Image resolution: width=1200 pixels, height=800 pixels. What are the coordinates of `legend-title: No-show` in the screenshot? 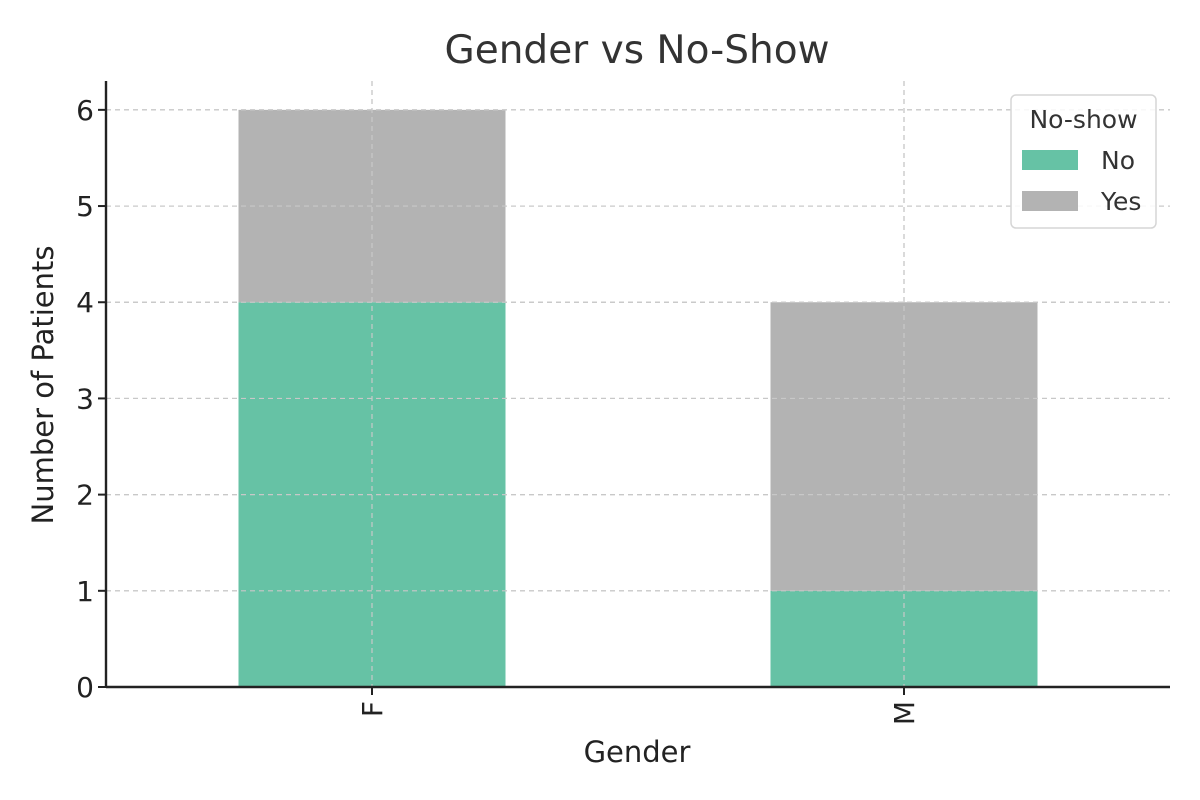 It's located at (1083, 119).